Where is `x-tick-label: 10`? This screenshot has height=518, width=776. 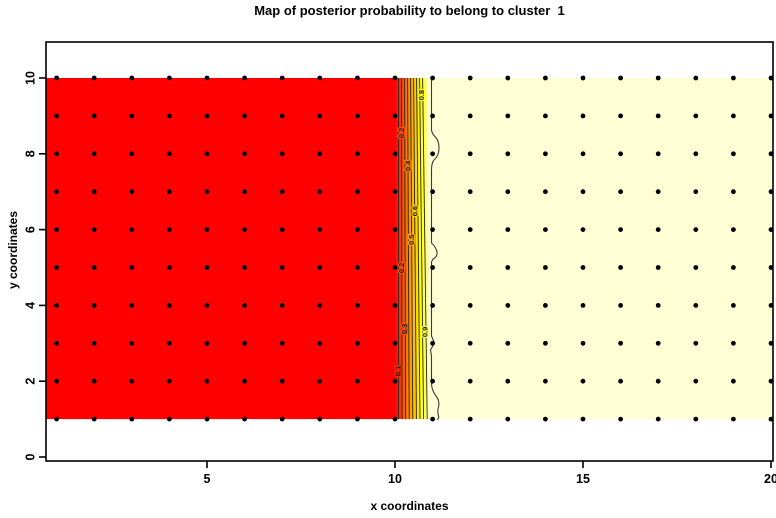 x-tick-label: 10 is located at coordinates (395, 479).